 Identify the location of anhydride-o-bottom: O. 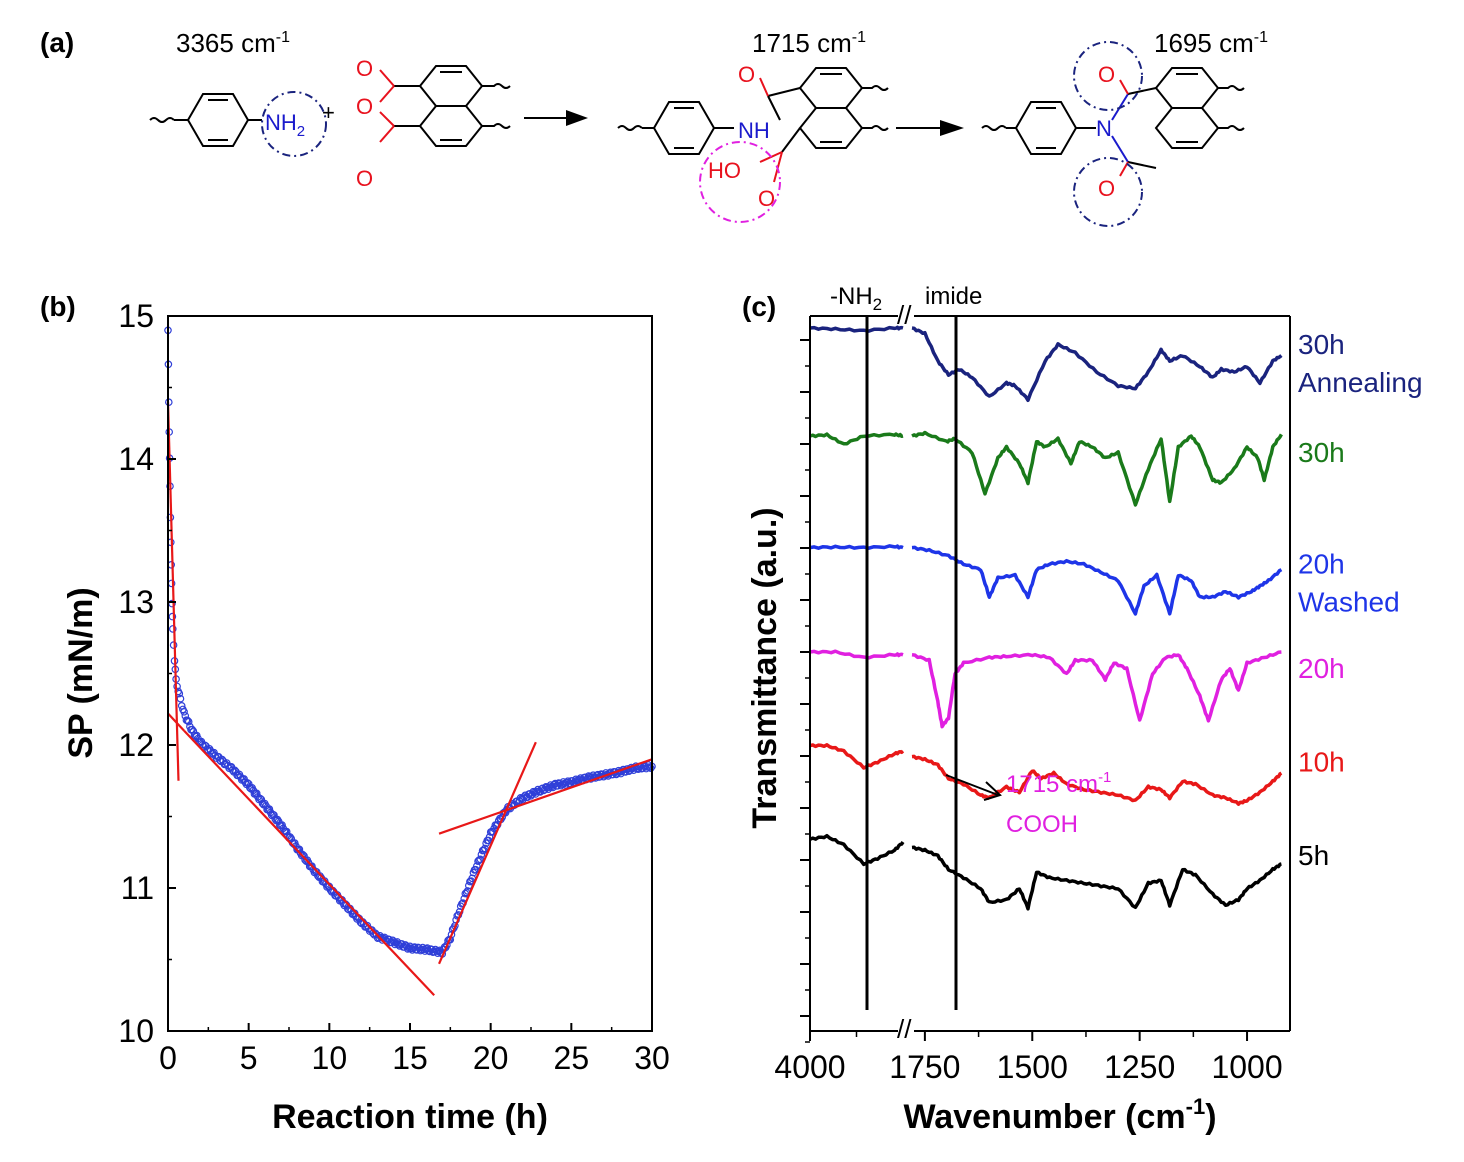
(364, 178).